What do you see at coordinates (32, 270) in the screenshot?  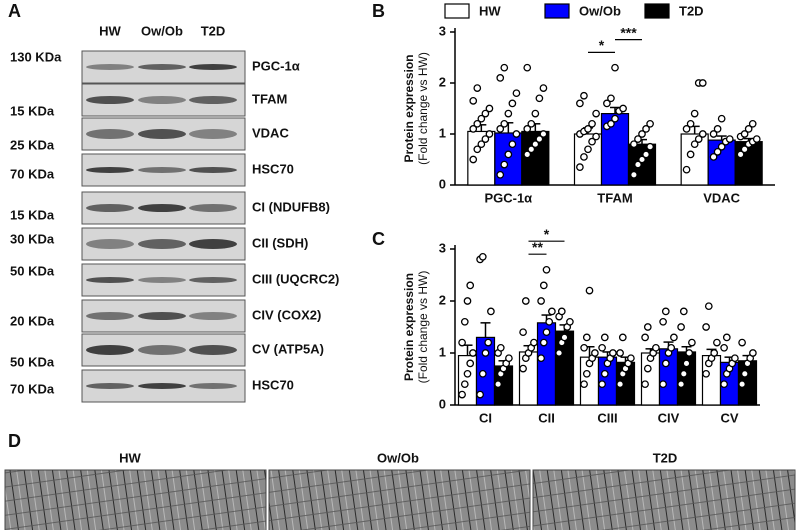 I see `blot-size: 50 KDa` at bounding box center [32, 270].